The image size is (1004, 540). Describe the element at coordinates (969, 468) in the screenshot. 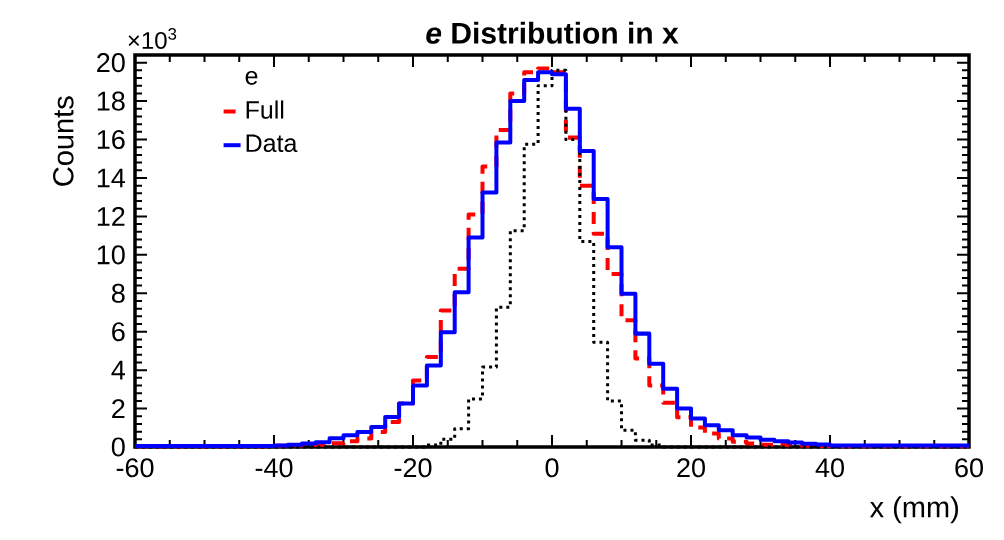

I see `x-tick-label: 60` at that location.